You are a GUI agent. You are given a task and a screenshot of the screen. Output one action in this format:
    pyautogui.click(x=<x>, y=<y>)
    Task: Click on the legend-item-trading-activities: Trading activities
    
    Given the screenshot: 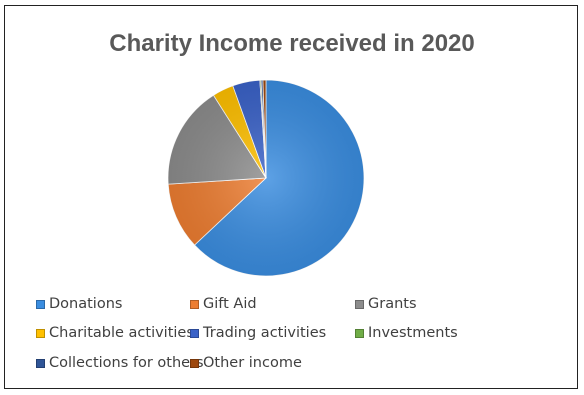 What is the action you would take?
    pyautogui.click(x=258, y=333)
    